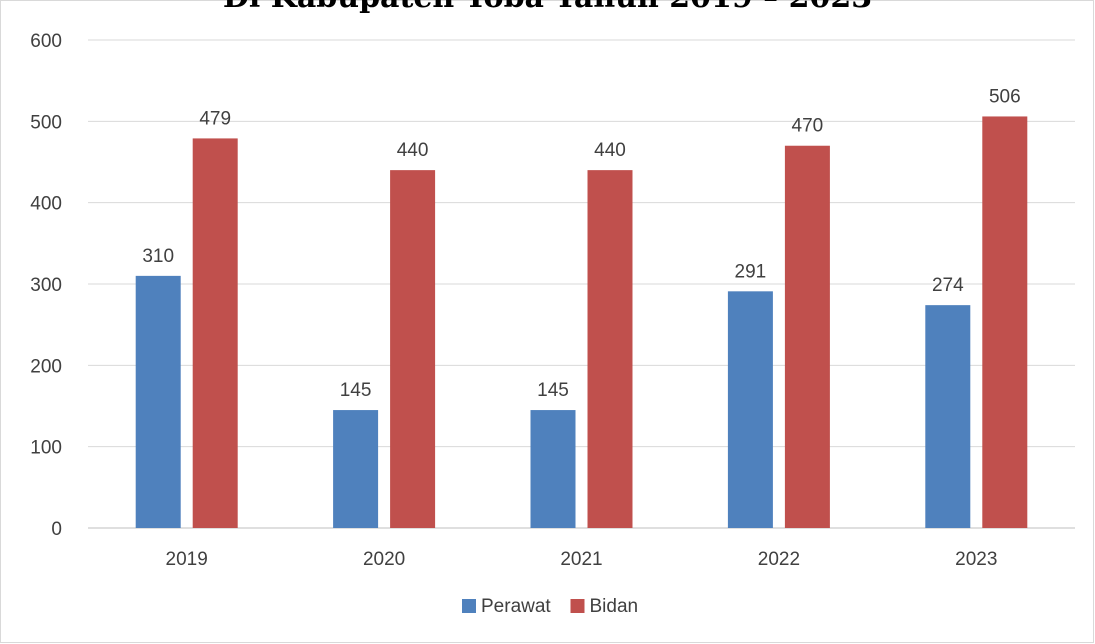 This screenshot has width=1095, height=644. Describe the element at coordinates (46, 122) in the screenshot. I see `y-tick-label: 500` at that location.